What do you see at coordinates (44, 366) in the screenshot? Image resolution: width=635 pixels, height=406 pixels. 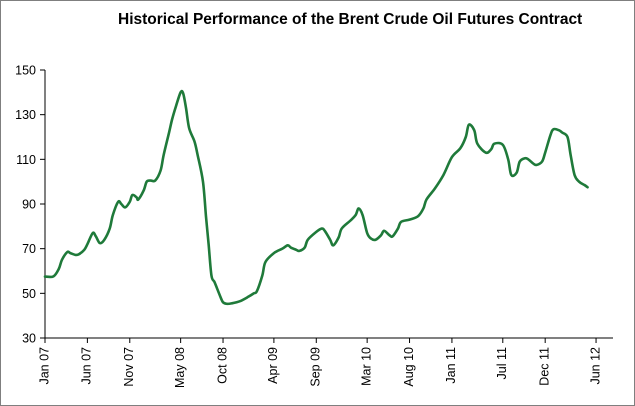 I see `x-tick-label: Jan 07` at bounding box center [44, 366].